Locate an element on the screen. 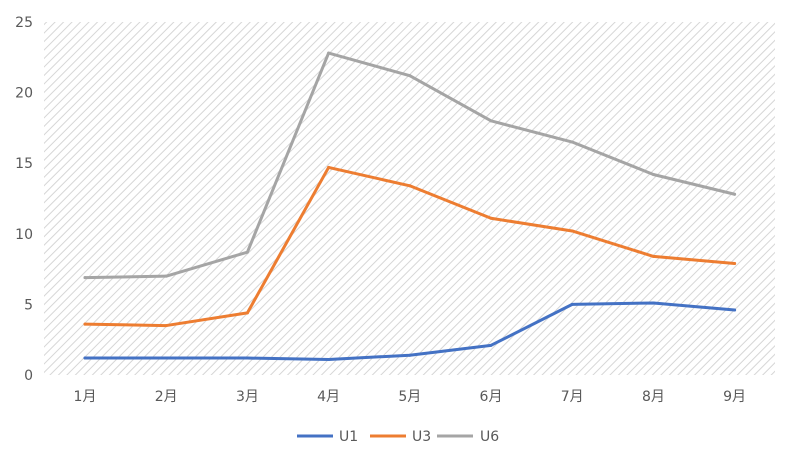 This screenshot has height=469, width=799. x-tick-label: 1月 is located at coordinates (85, 397).